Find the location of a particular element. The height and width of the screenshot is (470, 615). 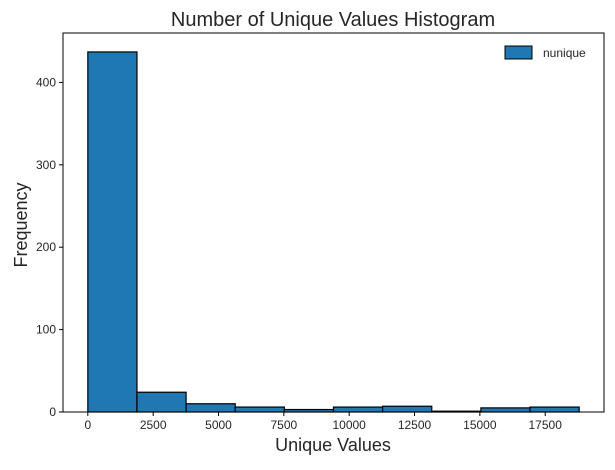

y-tick-label: 400 is located at coordinates (46, 82).